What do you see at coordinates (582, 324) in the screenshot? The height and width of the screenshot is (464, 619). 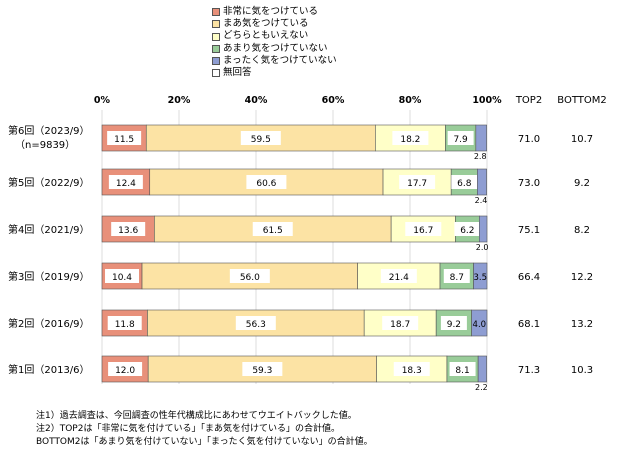 I see `bottom2-value: 13.2` at bounding box center [582, 324].